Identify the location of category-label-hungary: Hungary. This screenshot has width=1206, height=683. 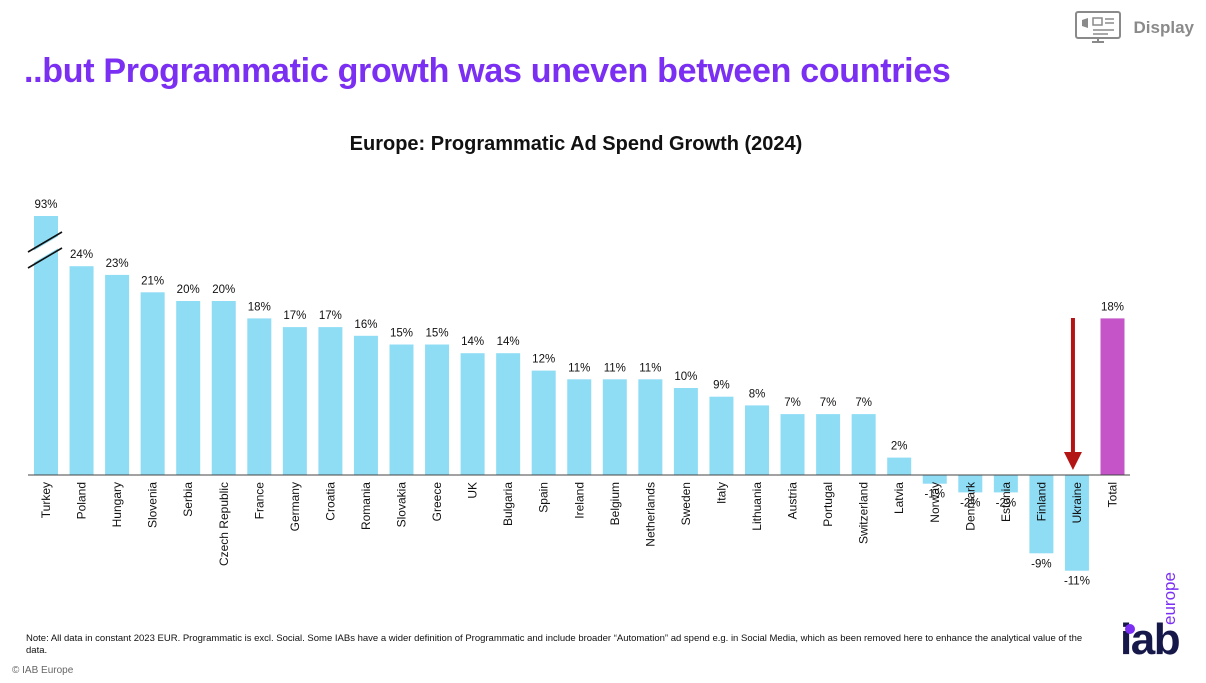
(117, 504).